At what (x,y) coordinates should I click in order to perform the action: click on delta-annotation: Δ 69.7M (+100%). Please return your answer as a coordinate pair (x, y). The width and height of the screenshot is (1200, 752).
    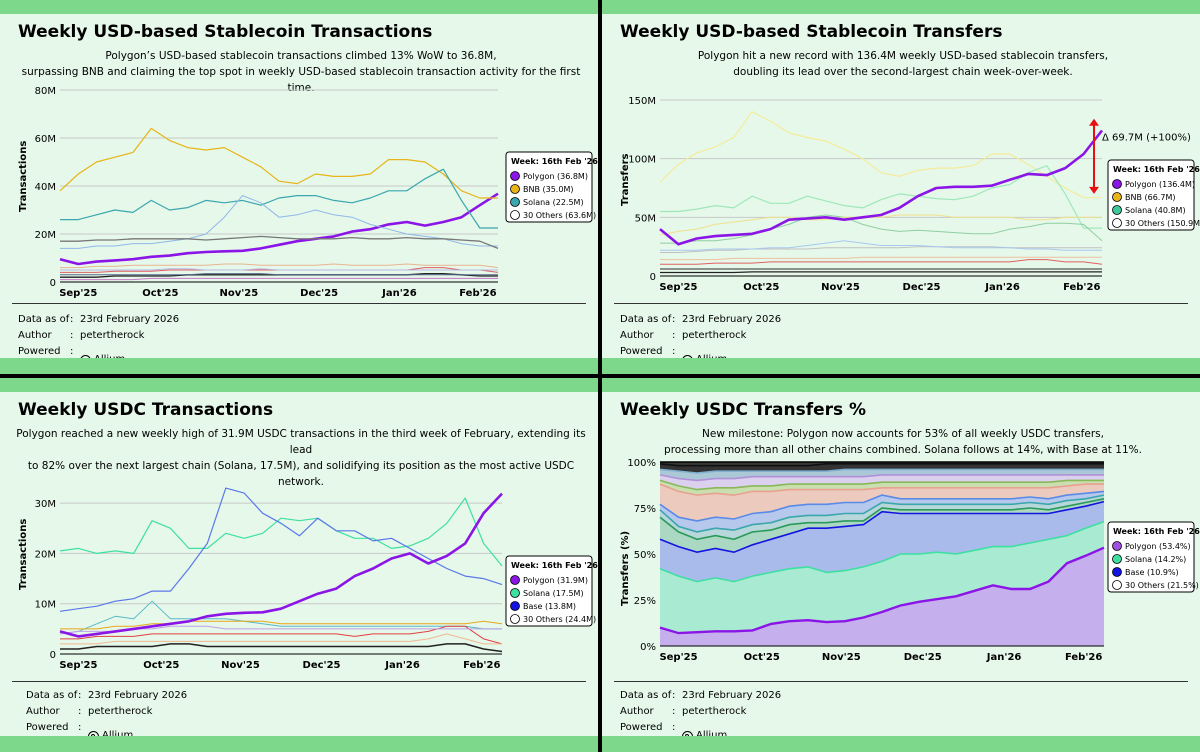
    Looking at the image, I should click on (1146, 137).